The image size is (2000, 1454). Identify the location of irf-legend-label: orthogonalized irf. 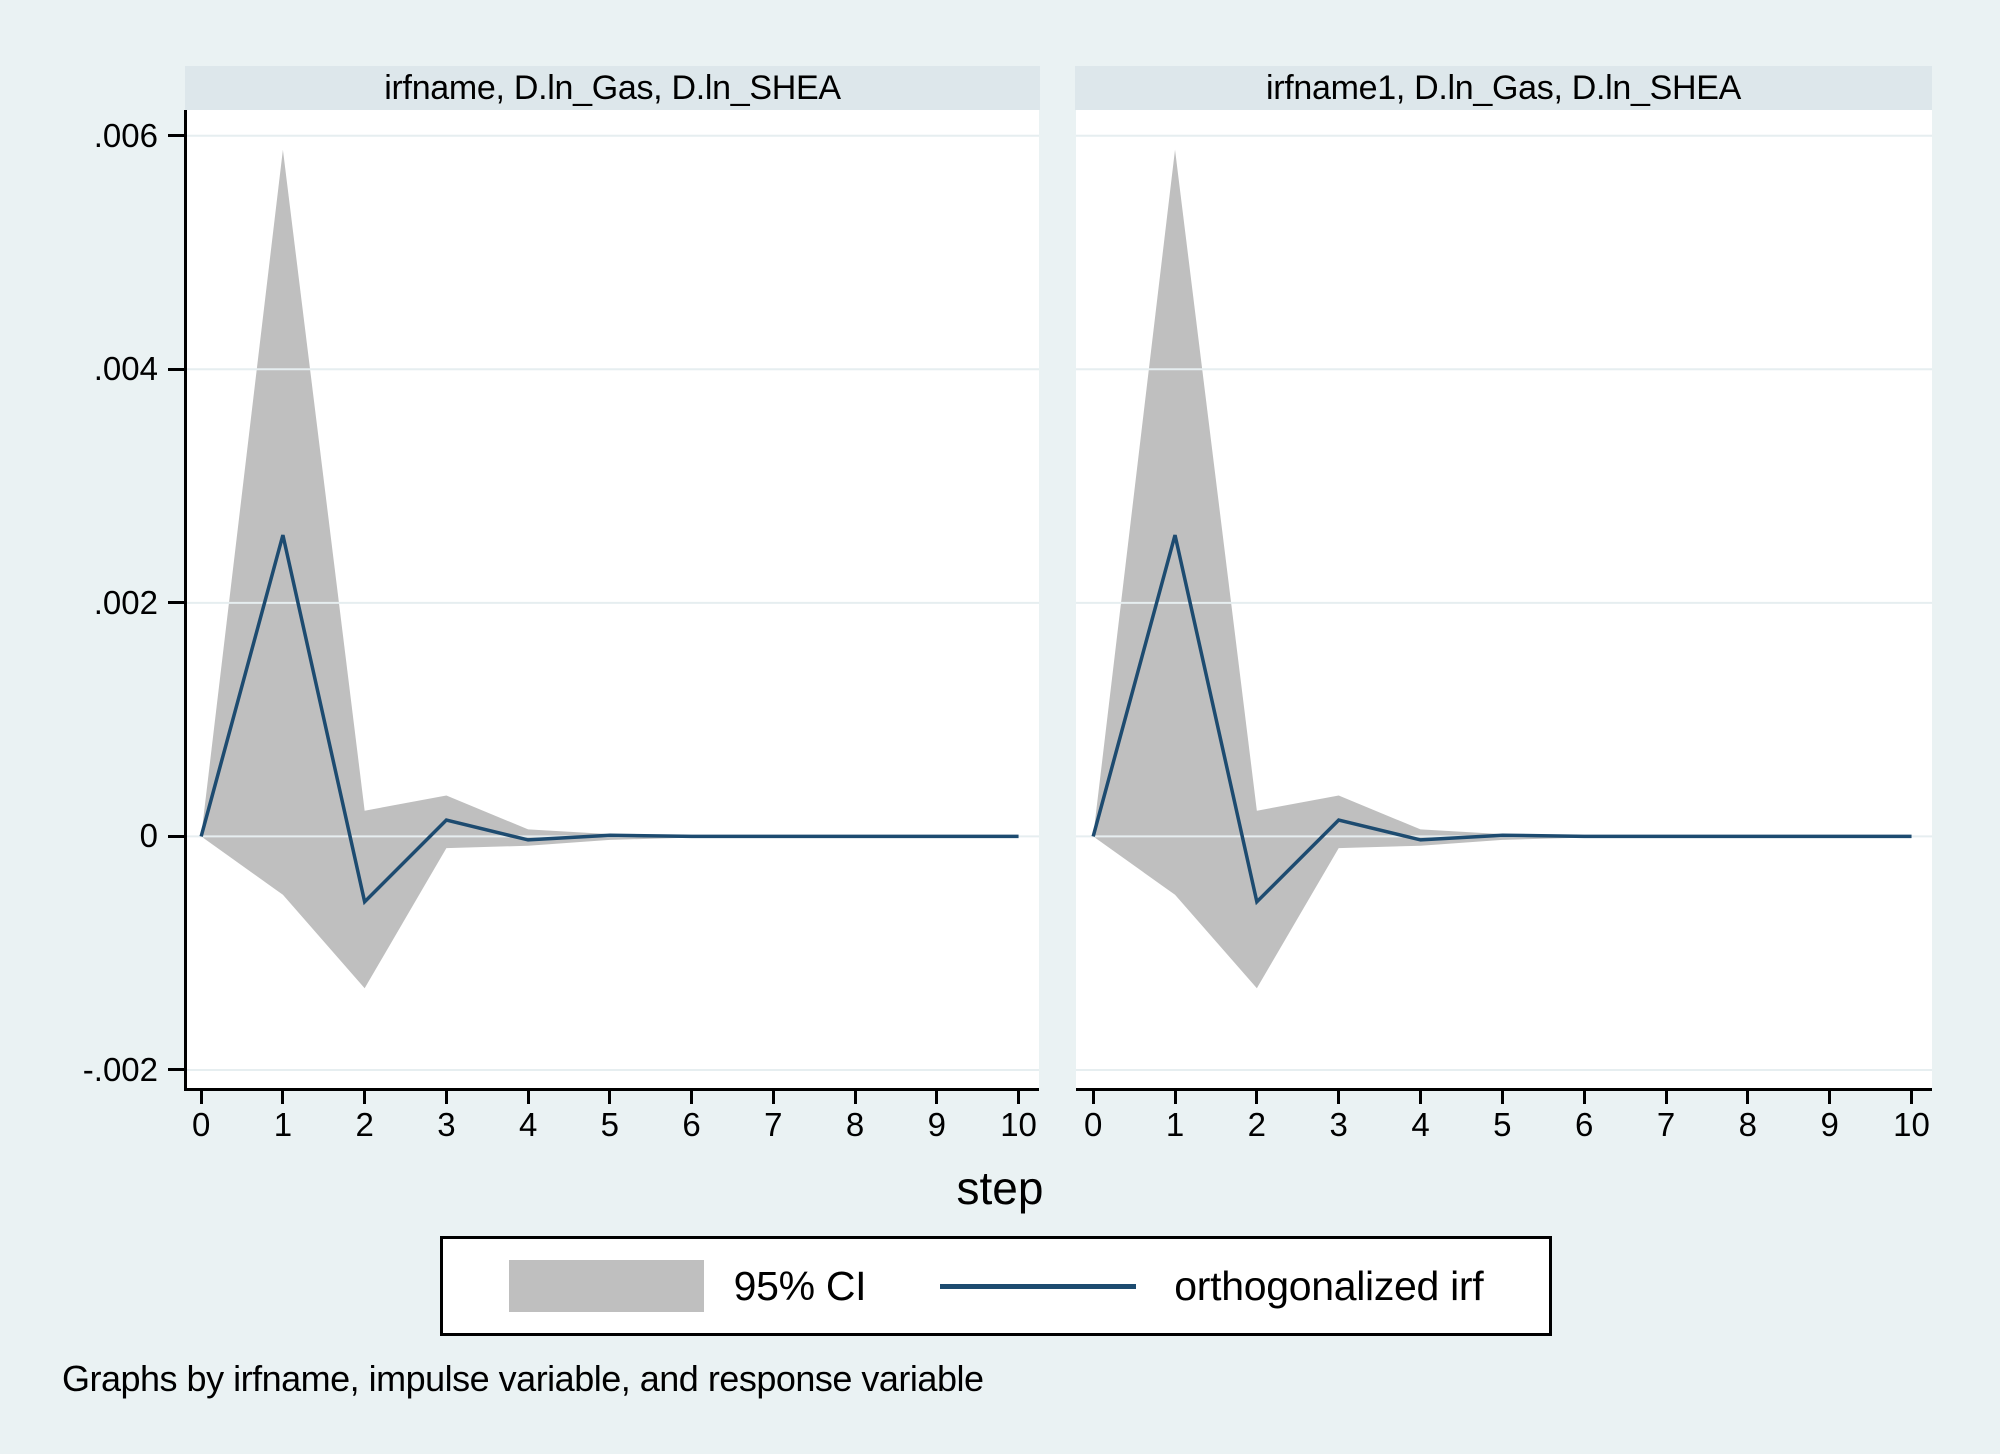
(1329, 1285).